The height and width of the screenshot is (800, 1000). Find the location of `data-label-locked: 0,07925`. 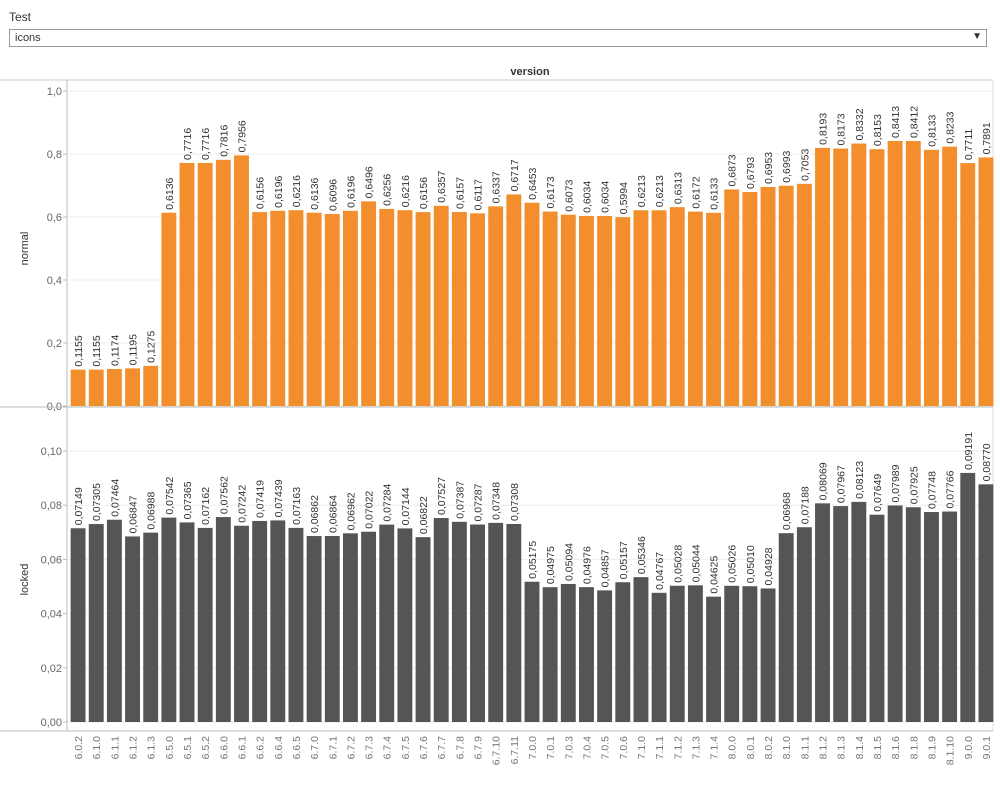

data-label-locked: 0,07925 is located at coordinates (914, 485).